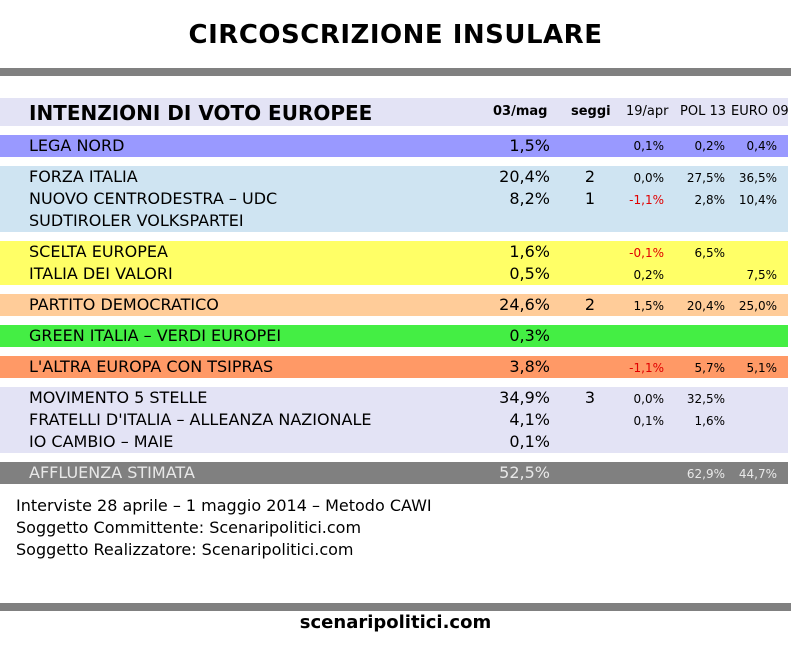 Image resolution: width=791 pixels, height=653 pixels. What do you see at coordinates (646, 253) in the screenshot?
I see `party-apr: -0,1%` at bounding box center [646, 253].